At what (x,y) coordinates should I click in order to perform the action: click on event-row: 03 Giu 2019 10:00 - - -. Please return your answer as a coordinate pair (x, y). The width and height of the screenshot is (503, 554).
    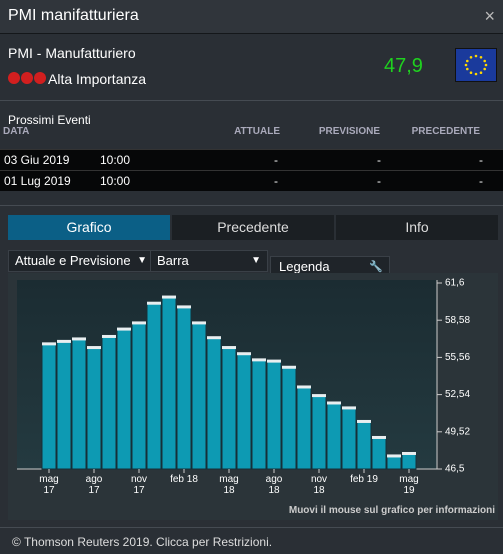
    Looking at the image, I should click on (251, 159).